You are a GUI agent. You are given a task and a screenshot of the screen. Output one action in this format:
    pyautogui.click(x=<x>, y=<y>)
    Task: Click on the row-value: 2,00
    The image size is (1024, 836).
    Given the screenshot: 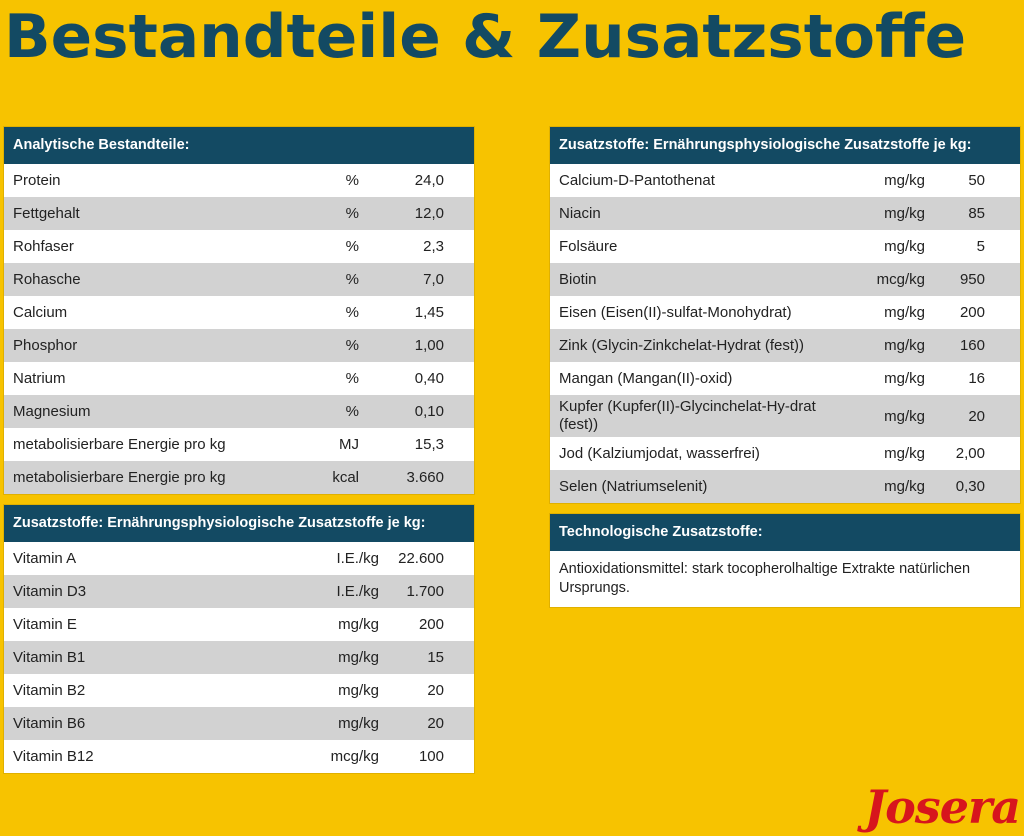 What is the action you would take?
    pyautogui.click(x=970, y=453)
    